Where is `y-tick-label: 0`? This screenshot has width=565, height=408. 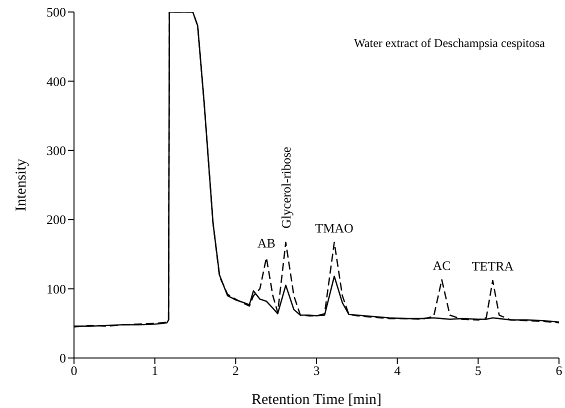
y-tick-label: 0 is located at coordinates (63, 358).